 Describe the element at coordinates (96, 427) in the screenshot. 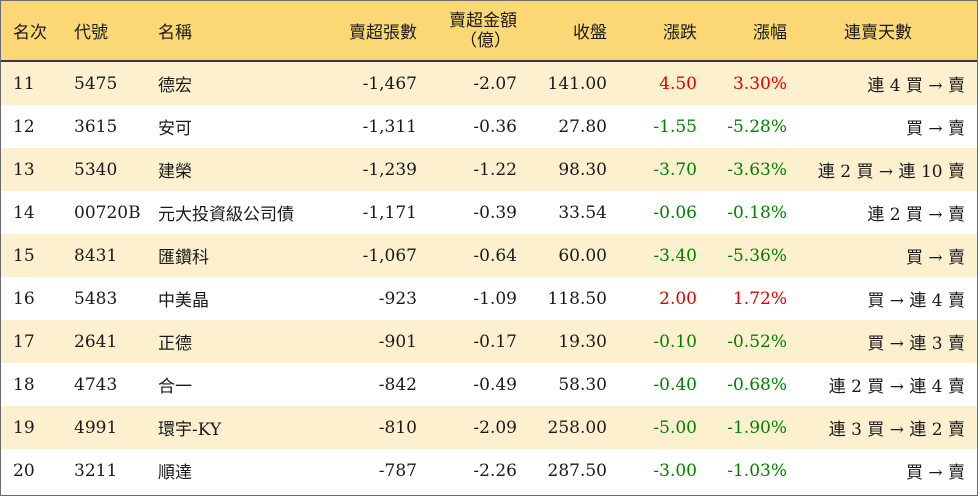

I see `code-cell: 4991` at that location.